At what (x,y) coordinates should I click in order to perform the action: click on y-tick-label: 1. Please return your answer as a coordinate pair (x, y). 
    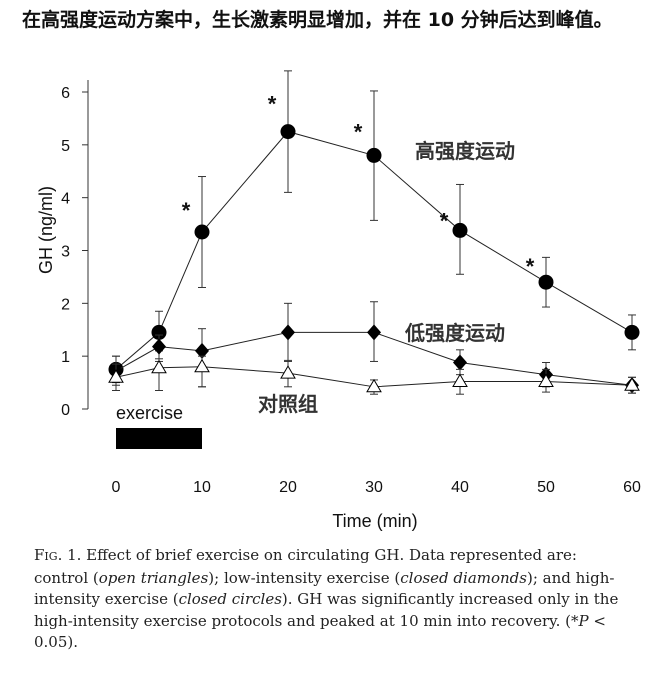
    Looking at the image, I should click on (65, 357).